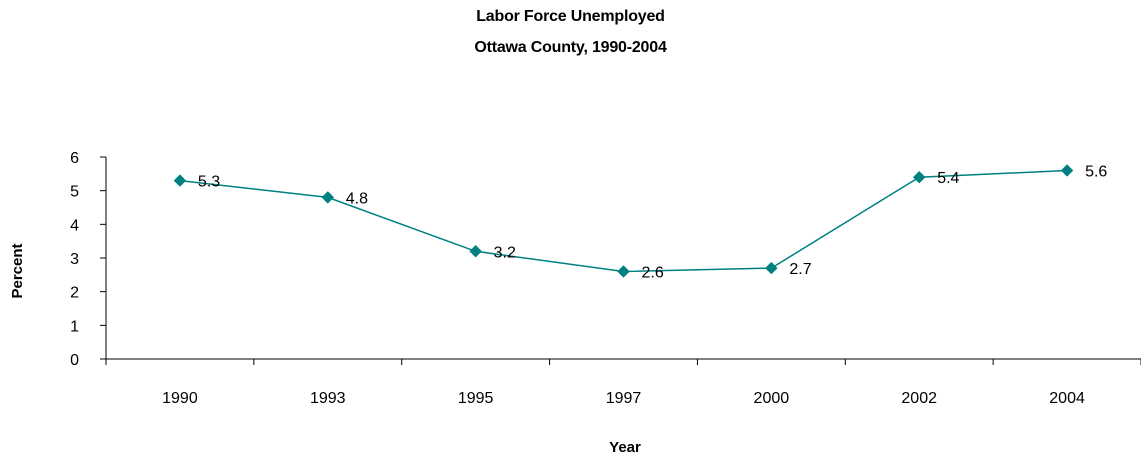 Image resolution: width=1141 pixels, height=456 pixels. I want to click on data-label: 5.4, so click(948, 178).